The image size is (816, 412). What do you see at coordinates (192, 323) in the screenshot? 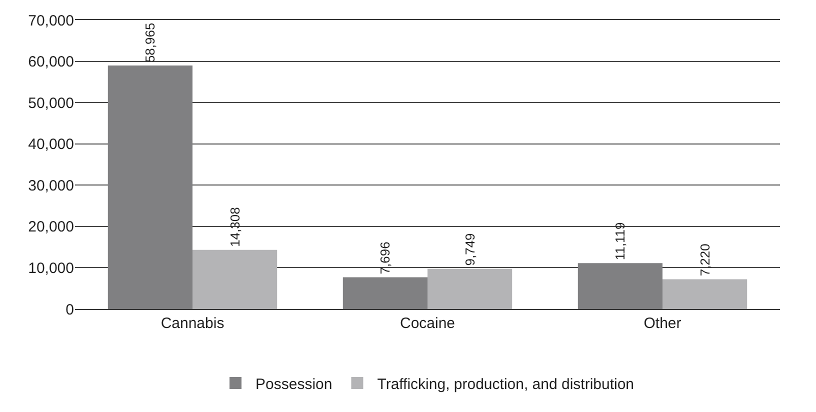
I see `x-tick-label: Cannabis` at bounding box center [192, 323].